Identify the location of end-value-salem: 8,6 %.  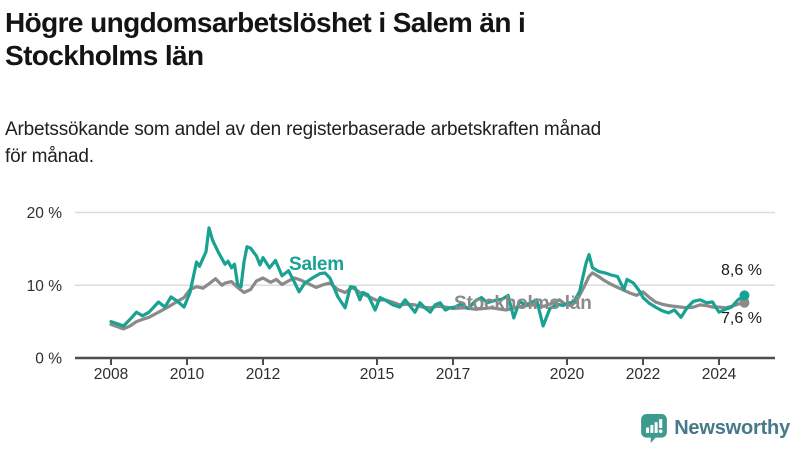
(741, 270).